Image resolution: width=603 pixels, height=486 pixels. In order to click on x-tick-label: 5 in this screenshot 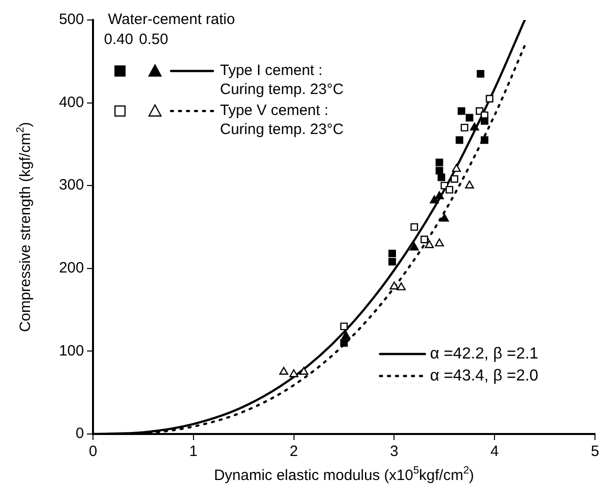, I will do `click(595, 451)`.